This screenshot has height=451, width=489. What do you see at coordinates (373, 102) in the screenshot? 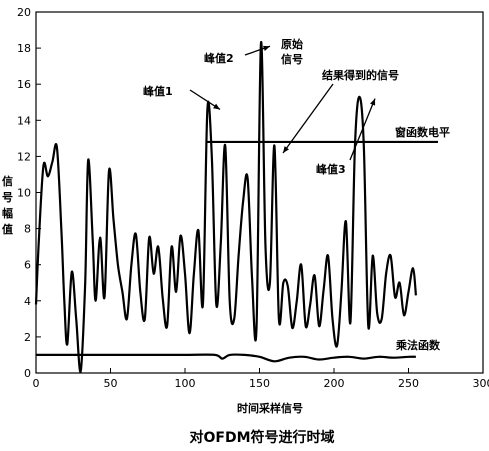
I see `arrow-peak-3-head` at bounding box center [373, 102].